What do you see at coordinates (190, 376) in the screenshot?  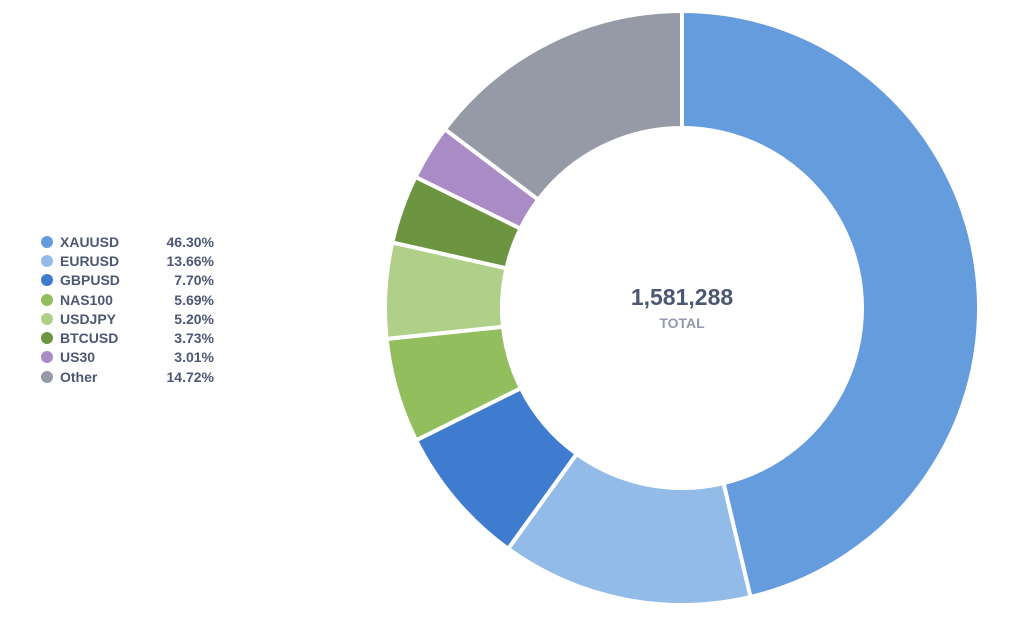 I see `legend-percent: 14.72%` at bounding box center [190, 376].